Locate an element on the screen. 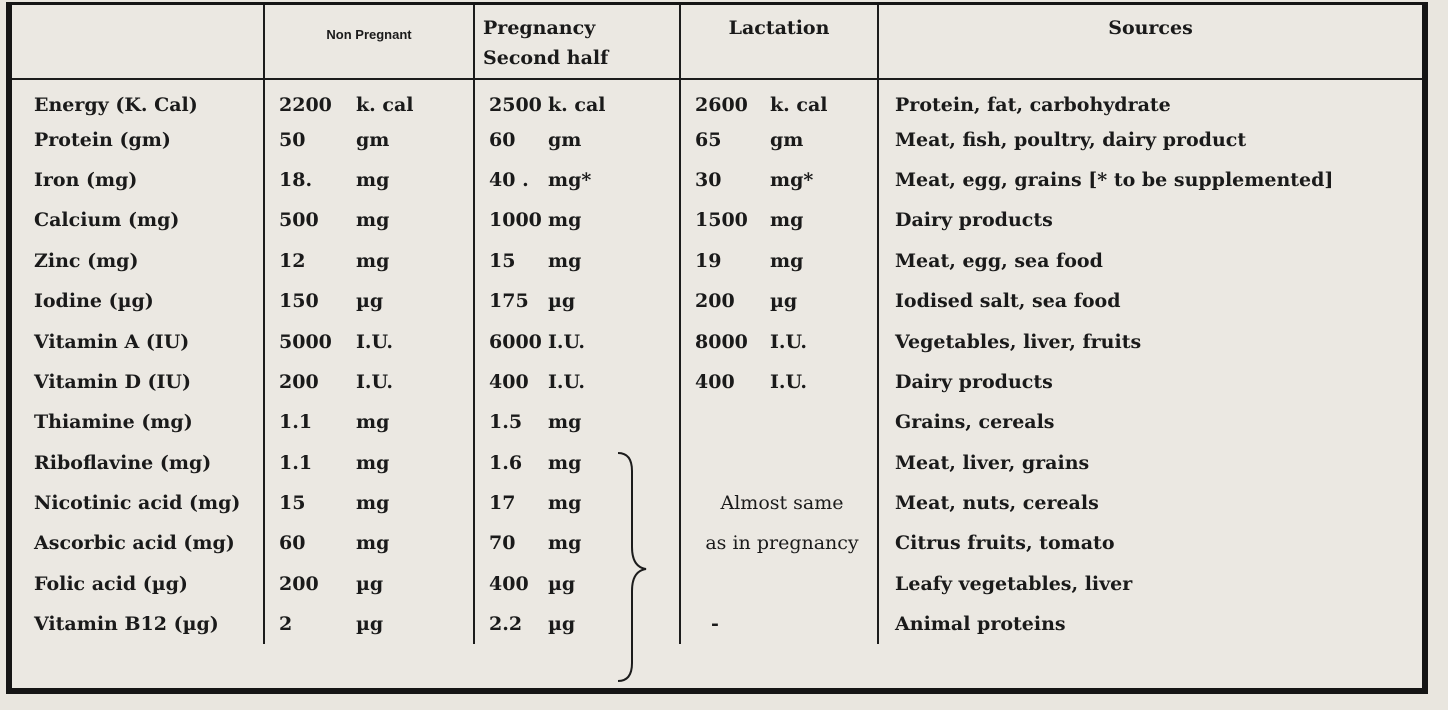  lactation-unit: I.U. is located at coordinates (823, 341).